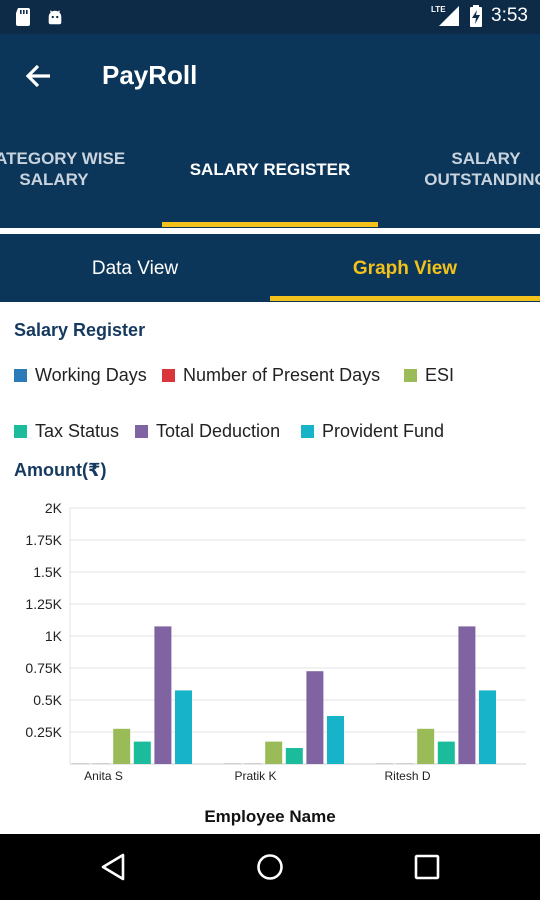 Image resolution: width=540 pixels, height=900 pixels. I want to click on tab-label-line2: SALARY, so click(54, 179).